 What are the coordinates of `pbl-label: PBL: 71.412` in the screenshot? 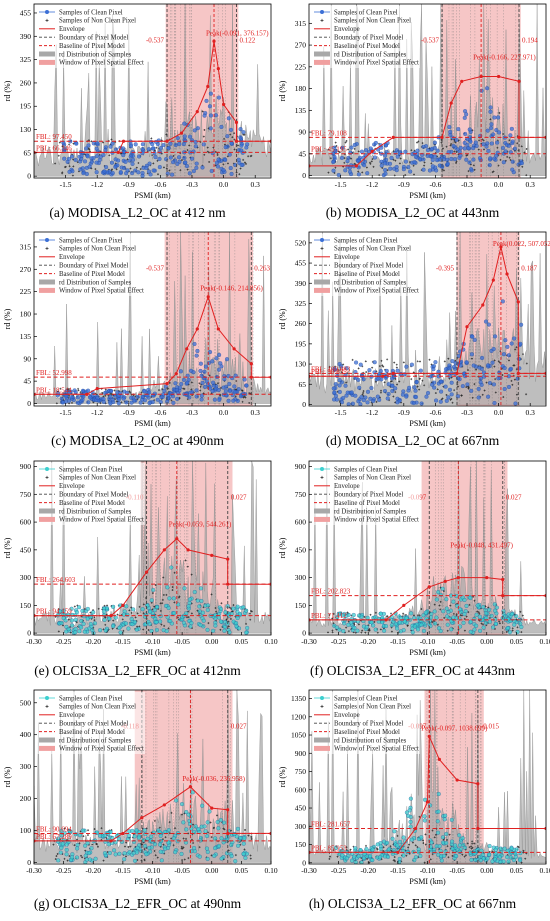 It's located at (329, 616).